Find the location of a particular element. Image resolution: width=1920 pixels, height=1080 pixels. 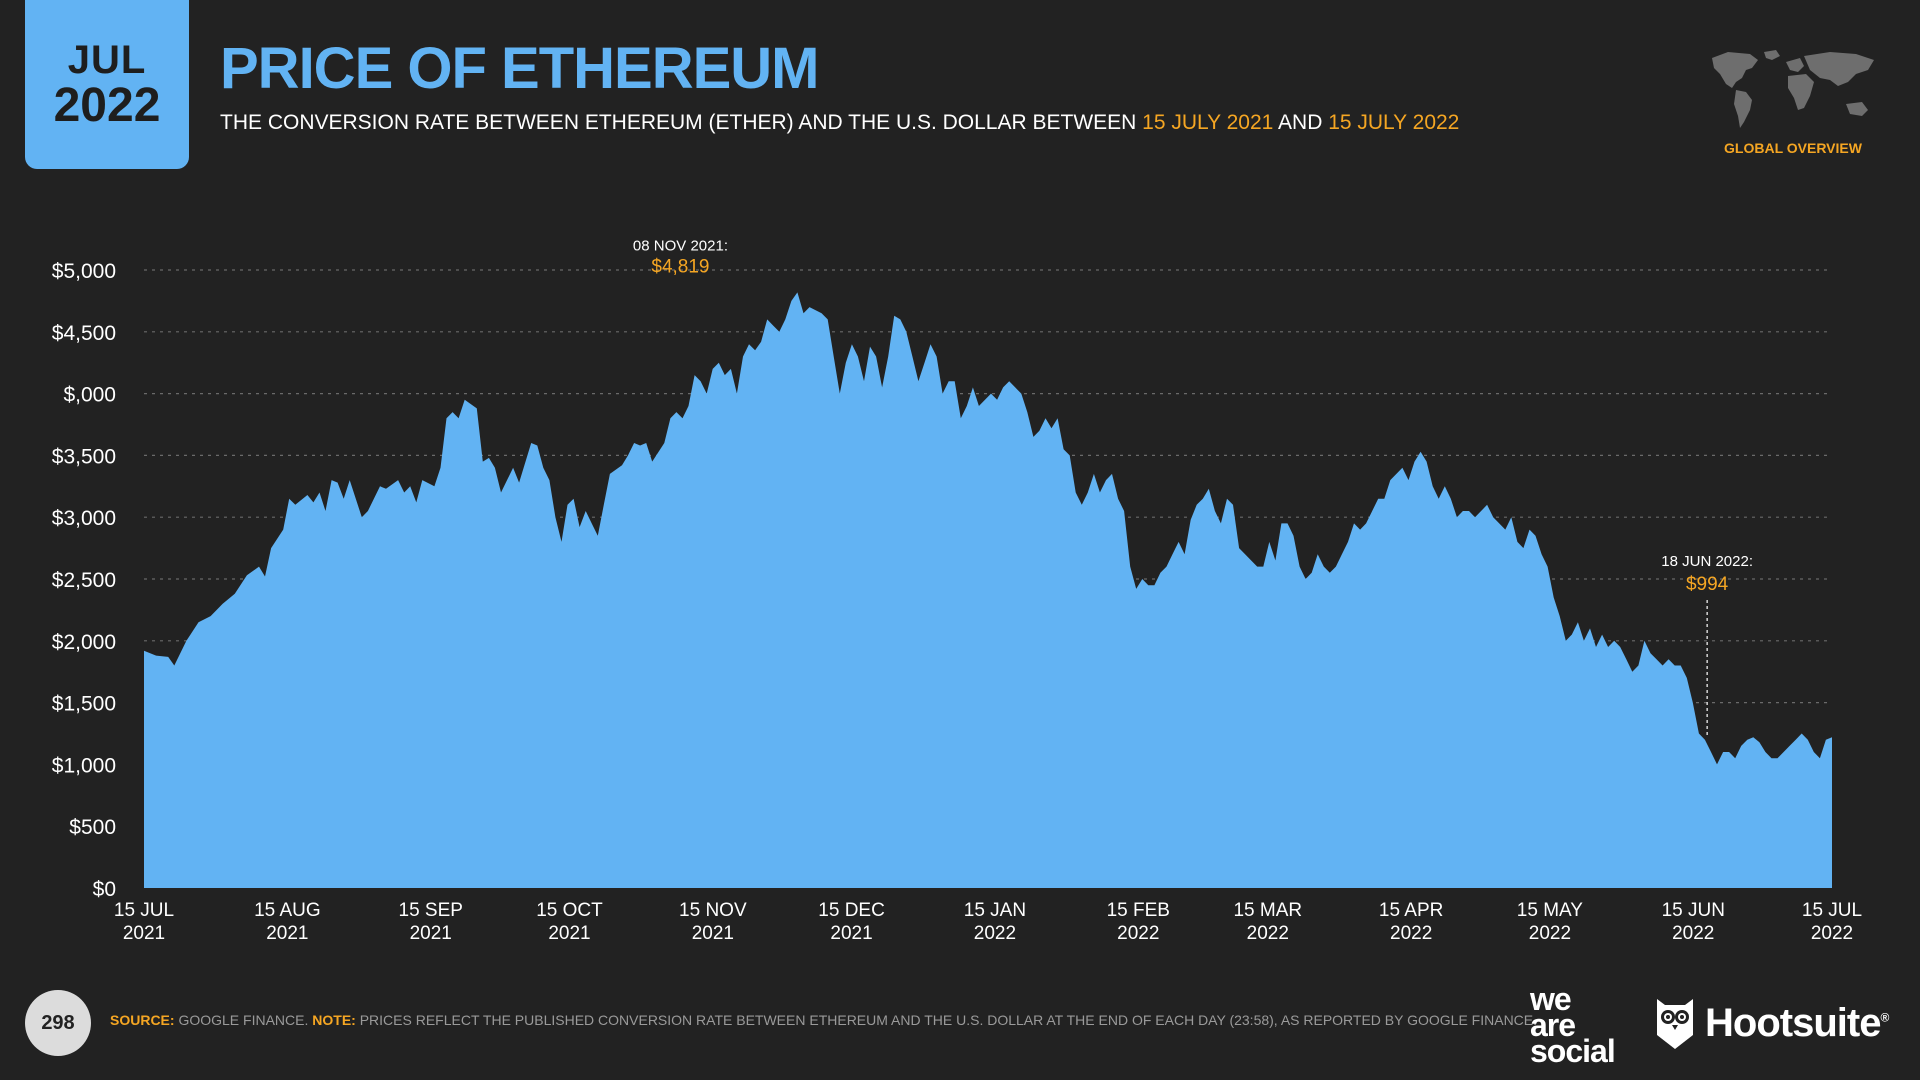

badge-year: 2022 is located at coordinates (107, 105).